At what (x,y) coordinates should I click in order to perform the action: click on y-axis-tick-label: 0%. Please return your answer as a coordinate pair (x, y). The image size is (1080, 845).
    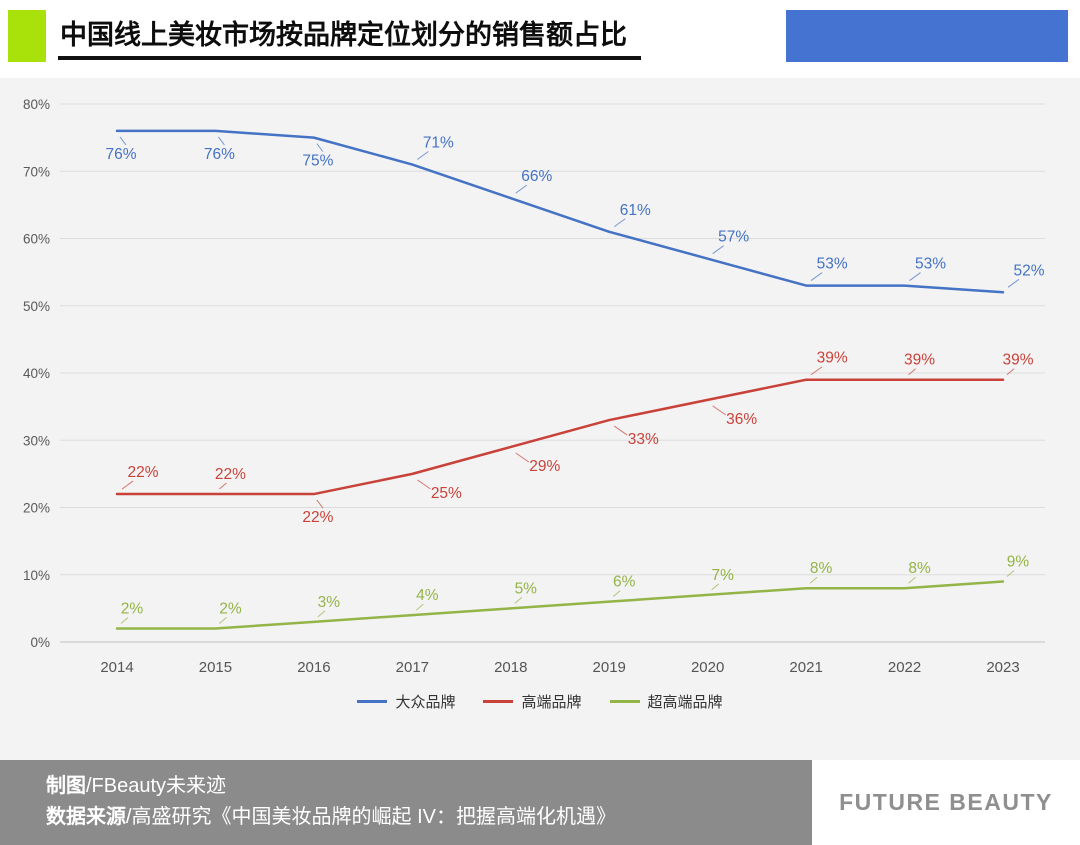
    Looking at the image, I should click on (40, 642).